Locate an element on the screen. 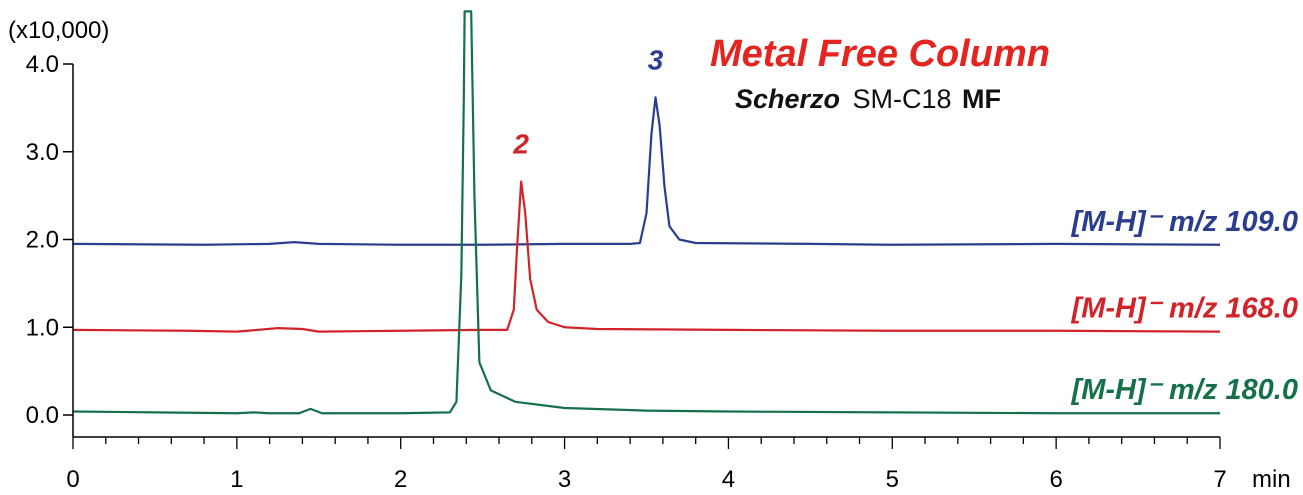  y-tick-label: 3.0 is located at coordinates (42, 152).